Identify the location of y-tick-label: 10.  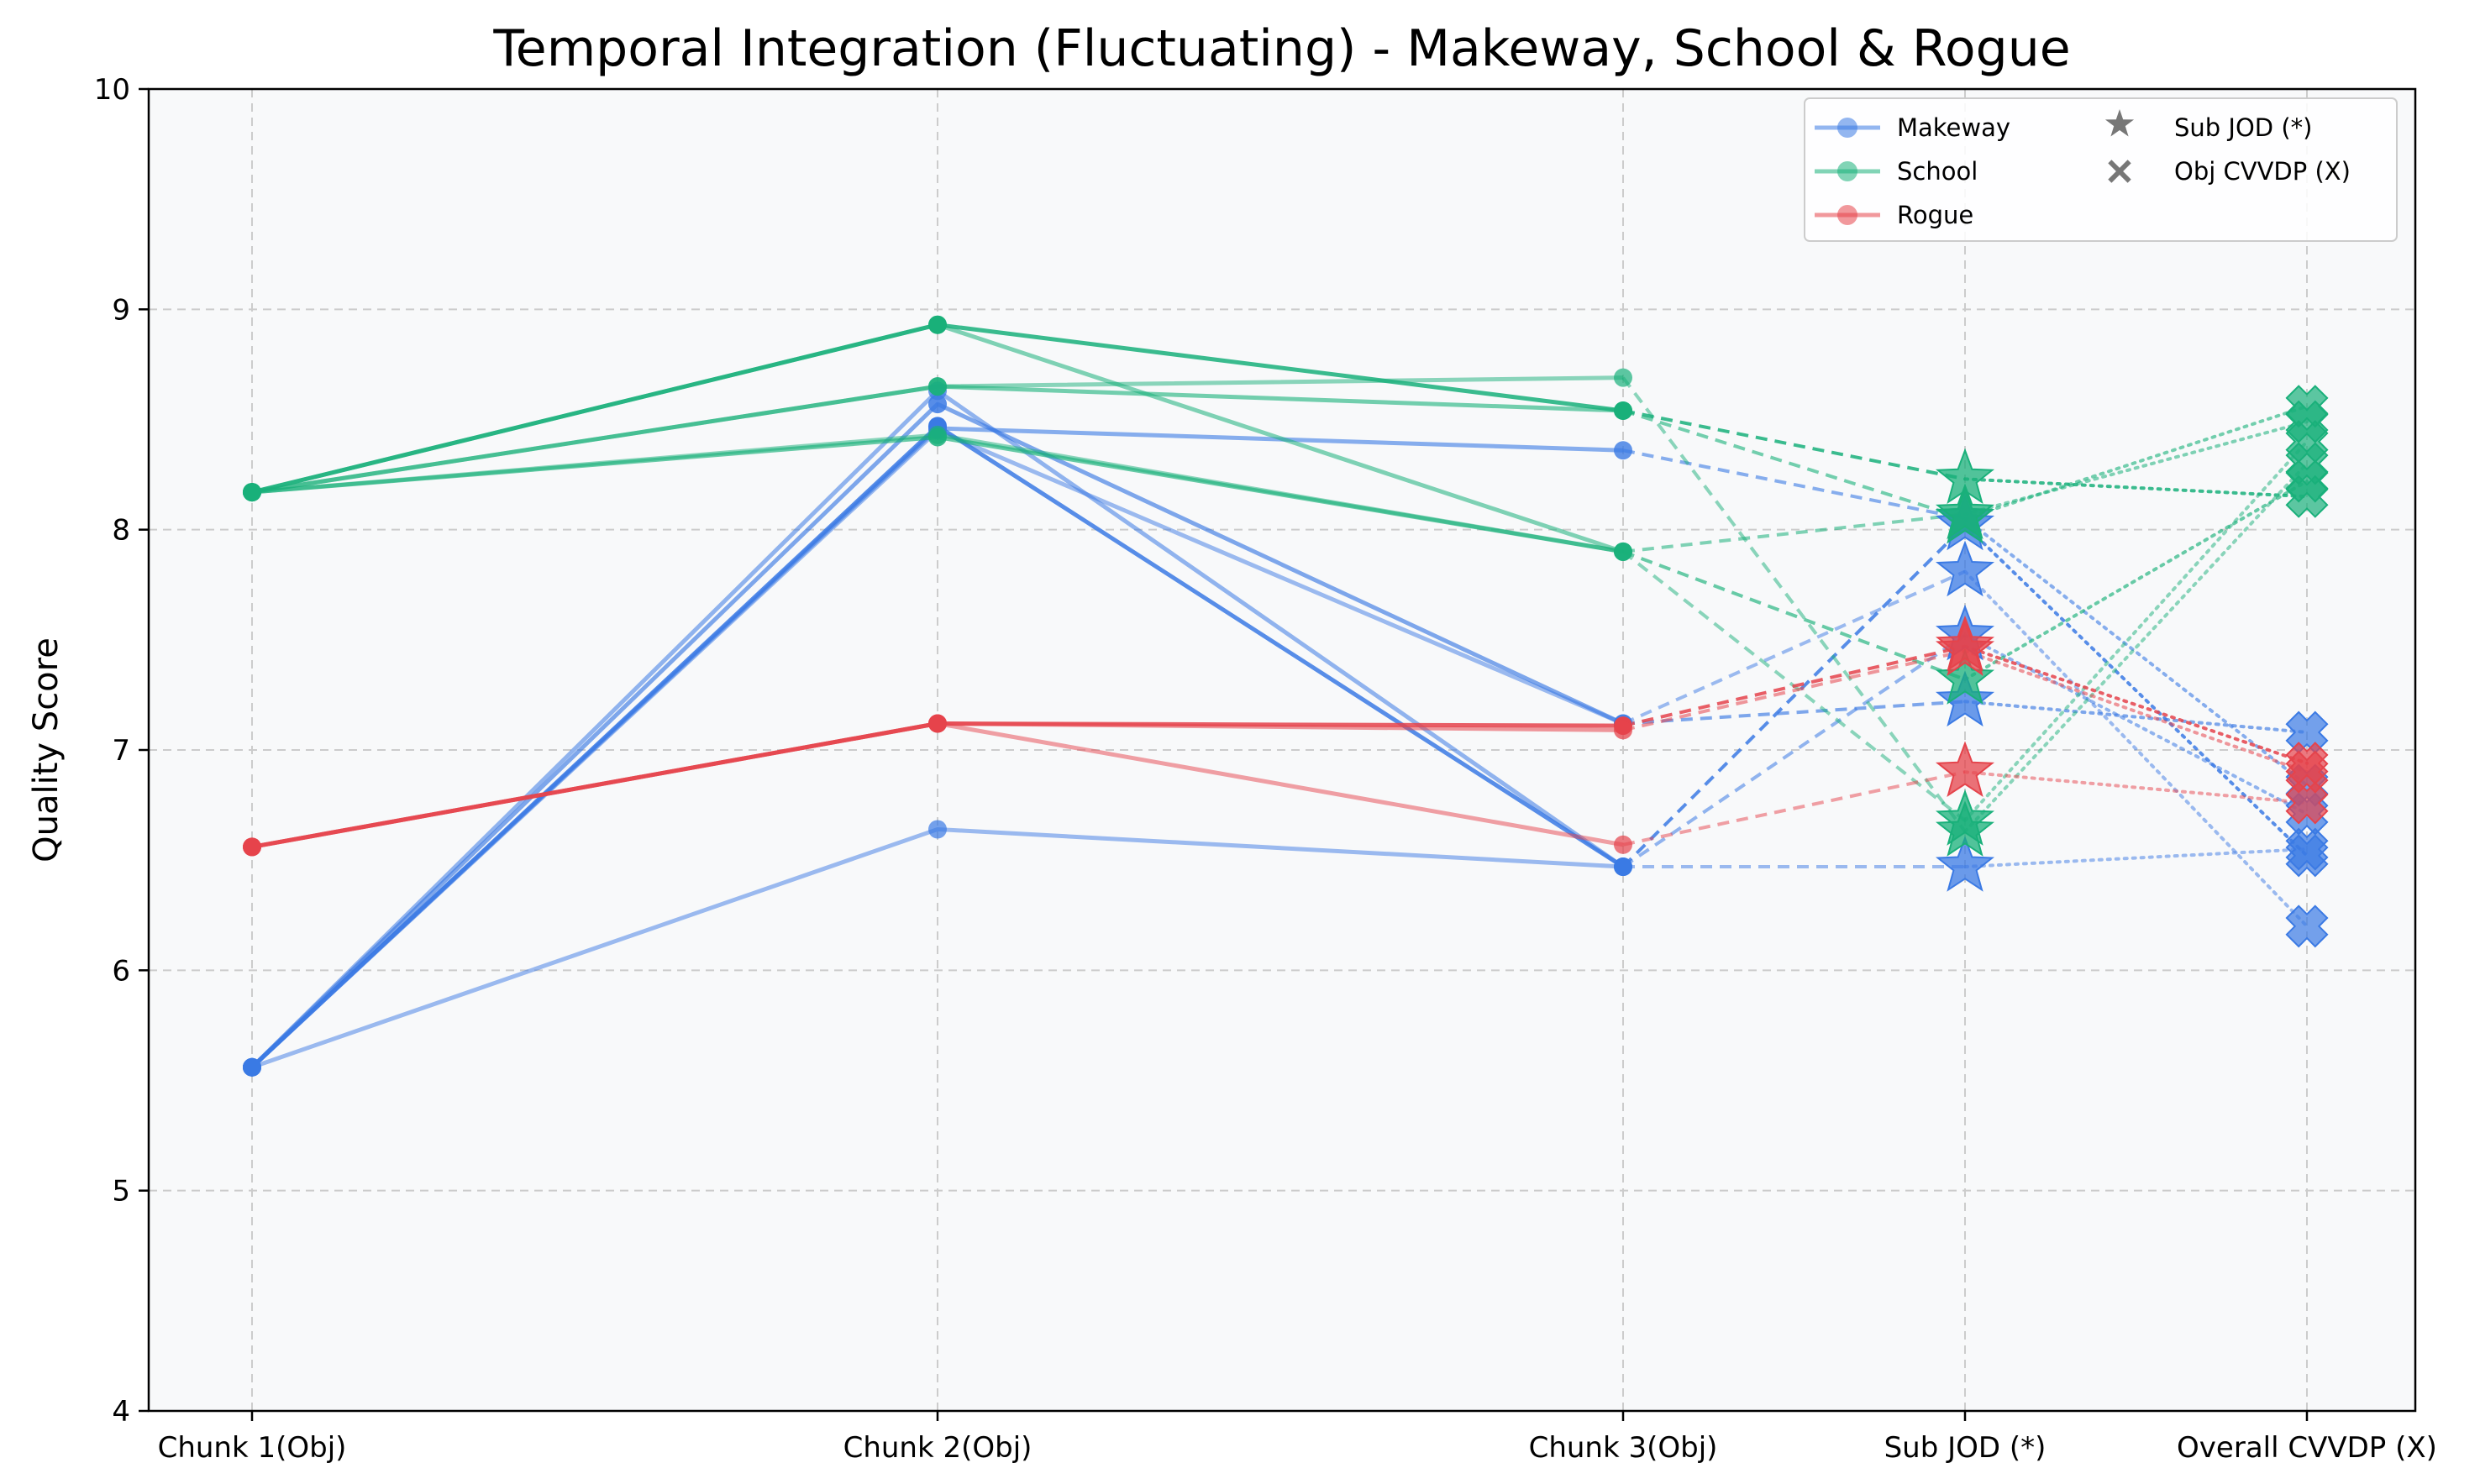
(112, 90).